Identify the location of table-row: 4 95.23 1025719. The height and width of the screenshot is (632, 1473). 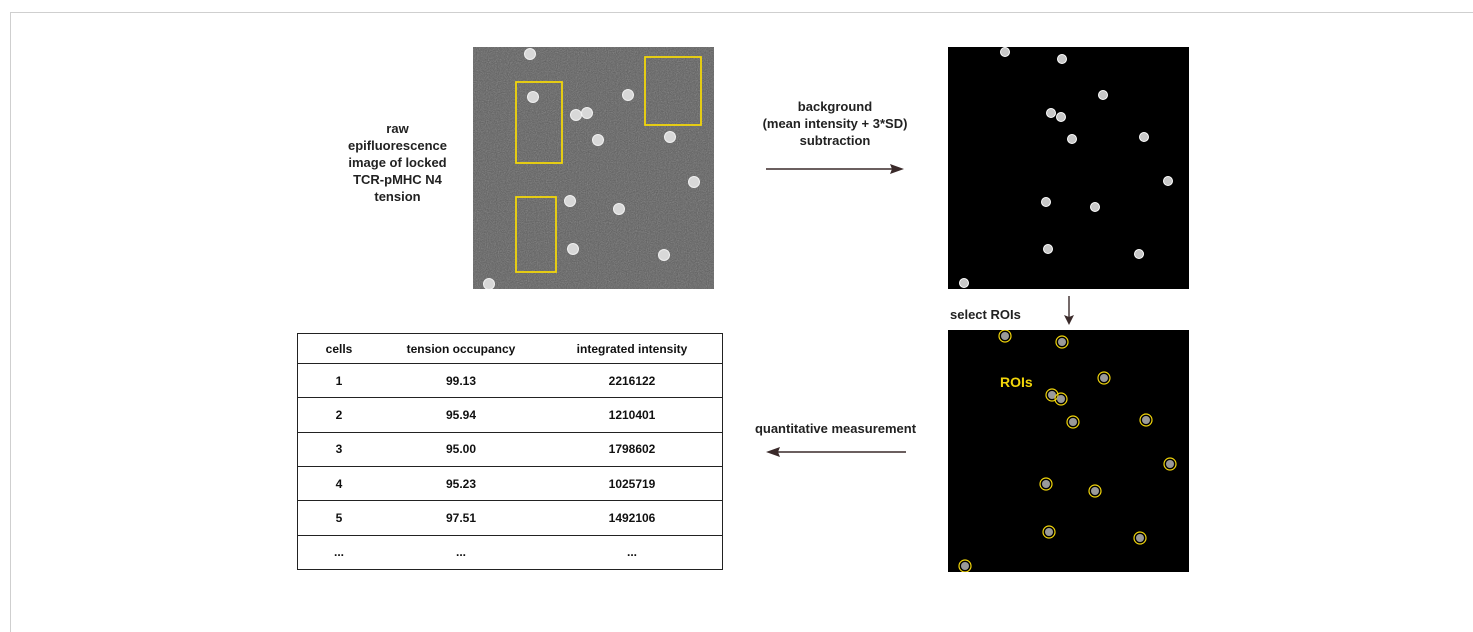
(510, 484).